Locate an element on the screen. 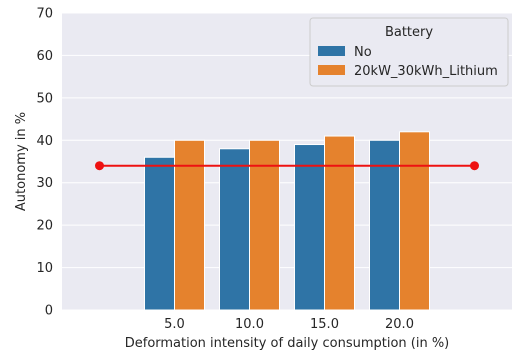  x-tick-label: 15.0 is located at coordinates (324, 324).